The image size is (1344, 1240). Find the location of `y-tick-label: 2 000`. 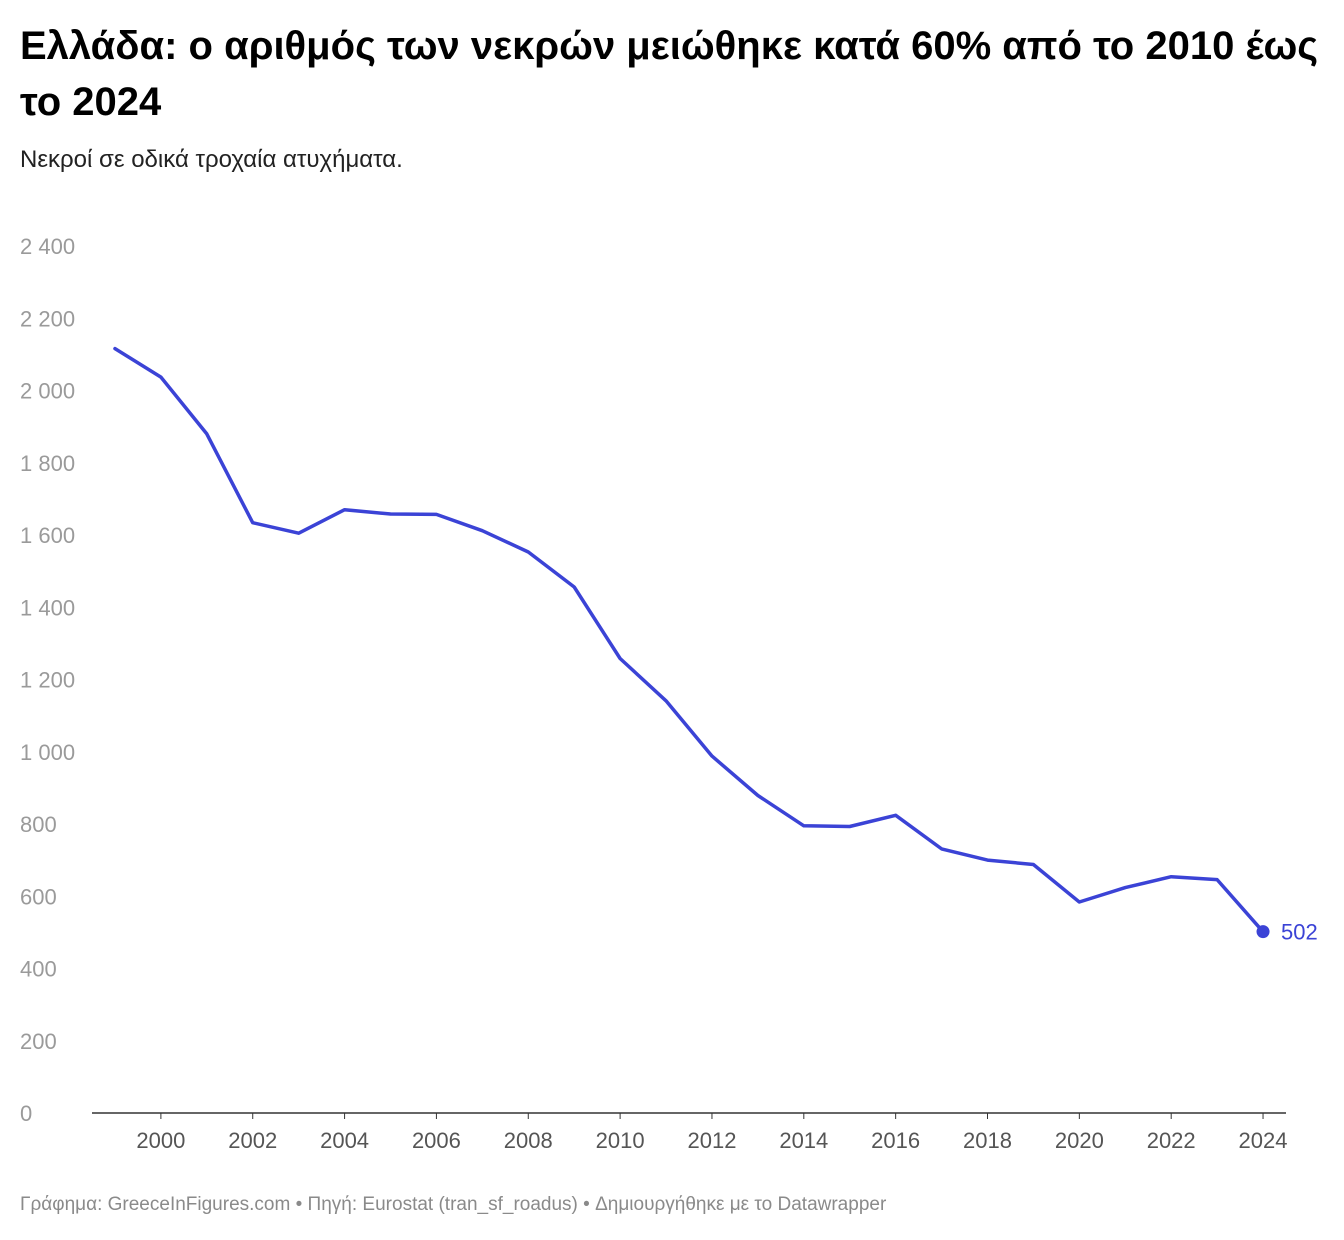

y-tick-label: 2 000 is located at coordinates (47, 391).